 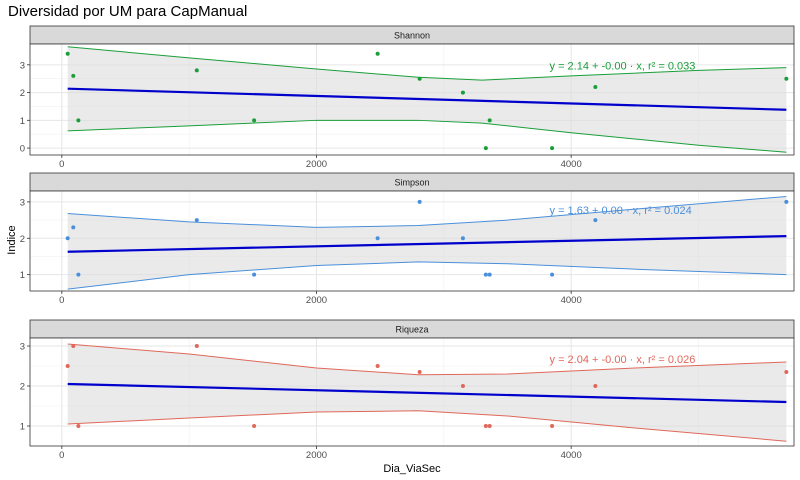 What do you see at coordinates (411, 183) in the screenshot?
I see `facet-strip-label: Simpson` at bounding box center [411, 183].